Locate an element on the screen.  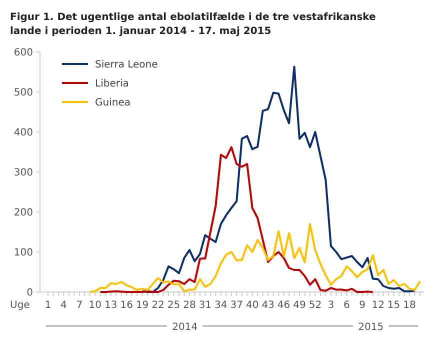
y-tick-label: 0 is located at coordinates (29, 293).